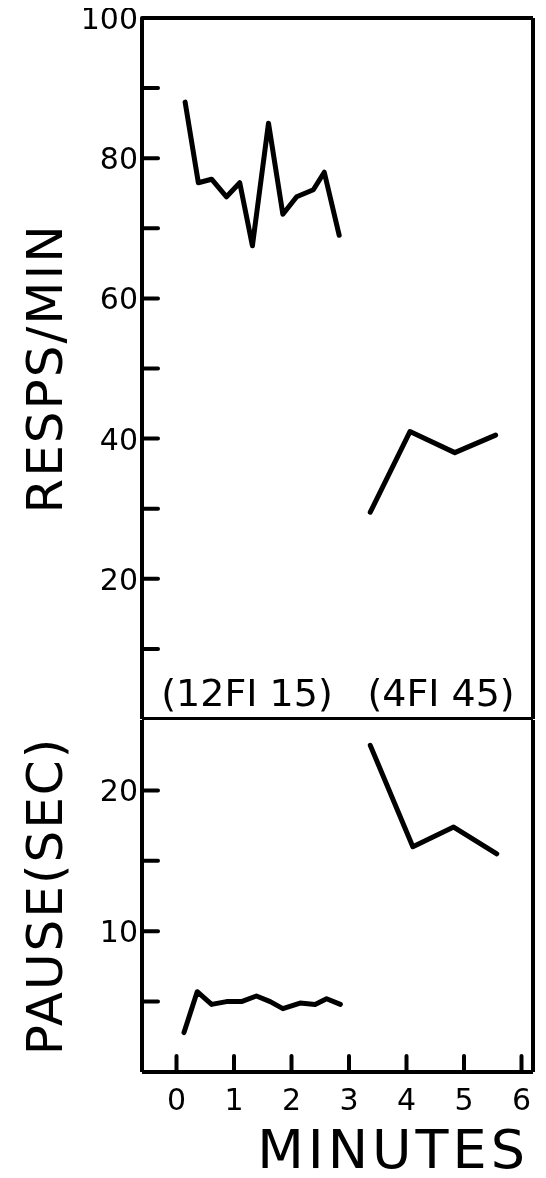 Image resolution: width=546 pixels, height=1178 pixels. I want to click on x-tick-label: 1, so click(234, 1099).